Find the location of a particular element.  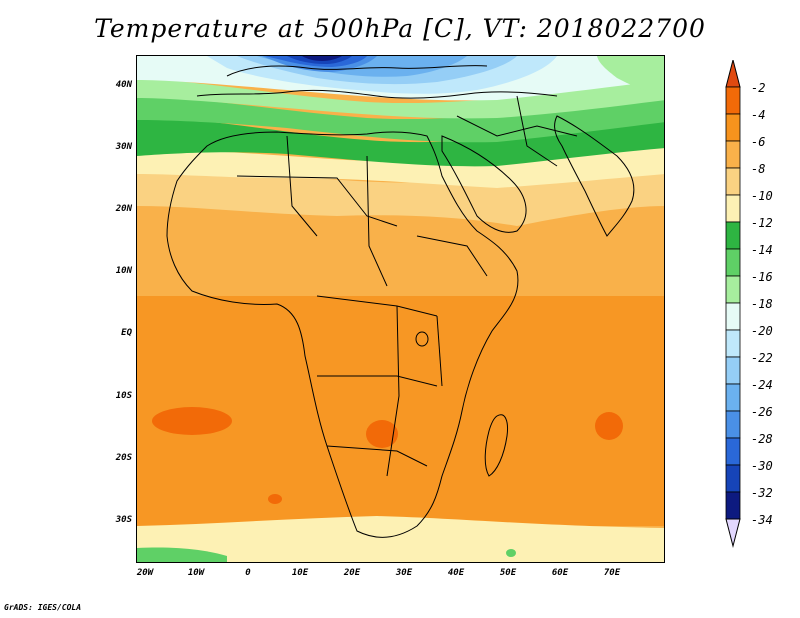

lon-label-20e: 20E is located at coordinates (352, 573).